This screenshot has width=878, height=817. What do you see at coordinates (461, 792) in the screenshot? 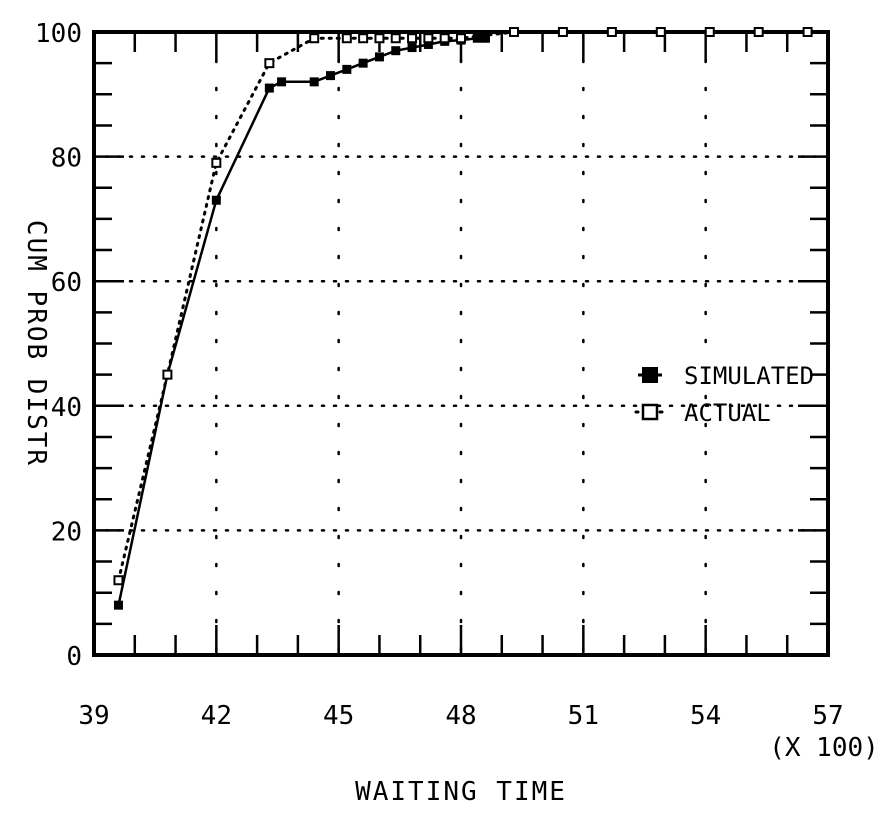
I see `x-axis-title: WAITING TIME` at bounding box center [461, 792].